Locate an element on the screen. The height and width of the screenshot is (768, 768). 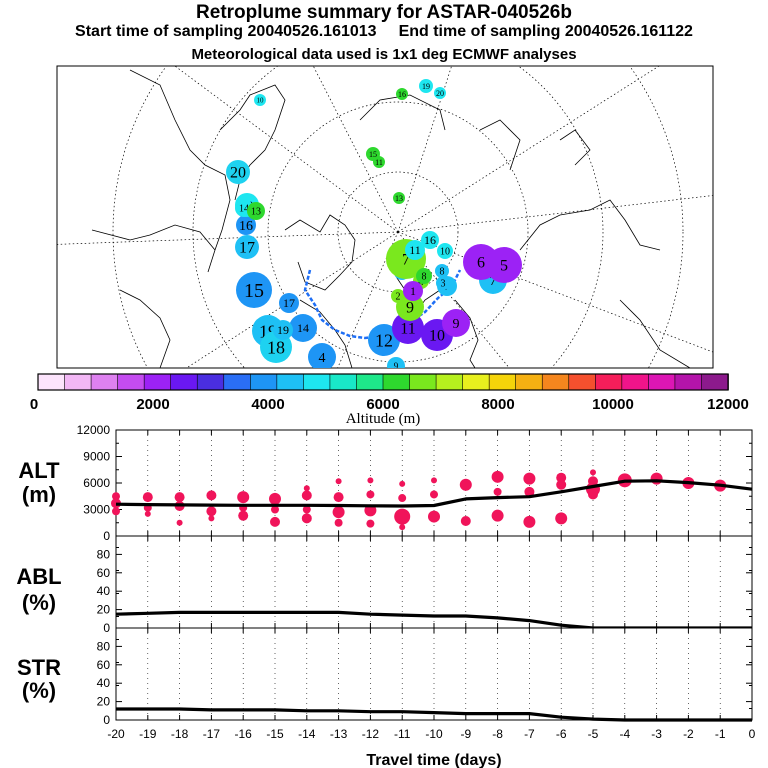
legend-tick-label: 8000 is located at coordinates (497, 404).